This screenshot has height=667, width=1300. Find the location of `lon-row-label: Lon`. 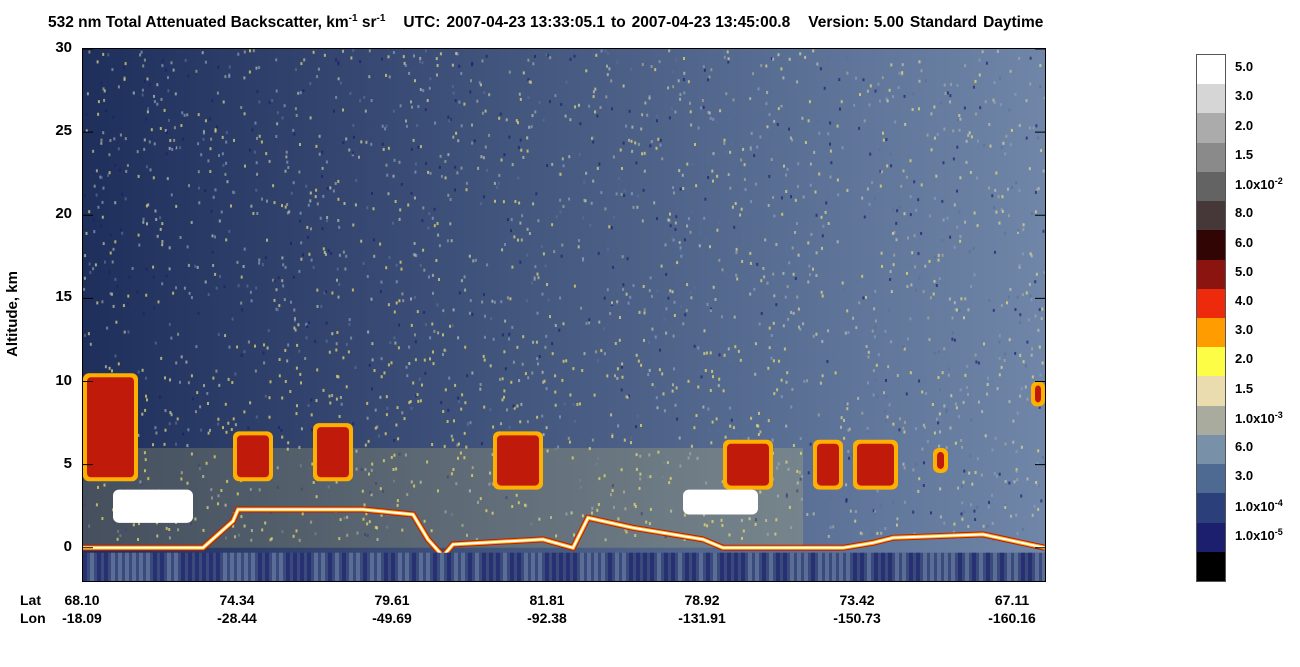

lon-row-label: Lon is located at coordinates (33, 618).